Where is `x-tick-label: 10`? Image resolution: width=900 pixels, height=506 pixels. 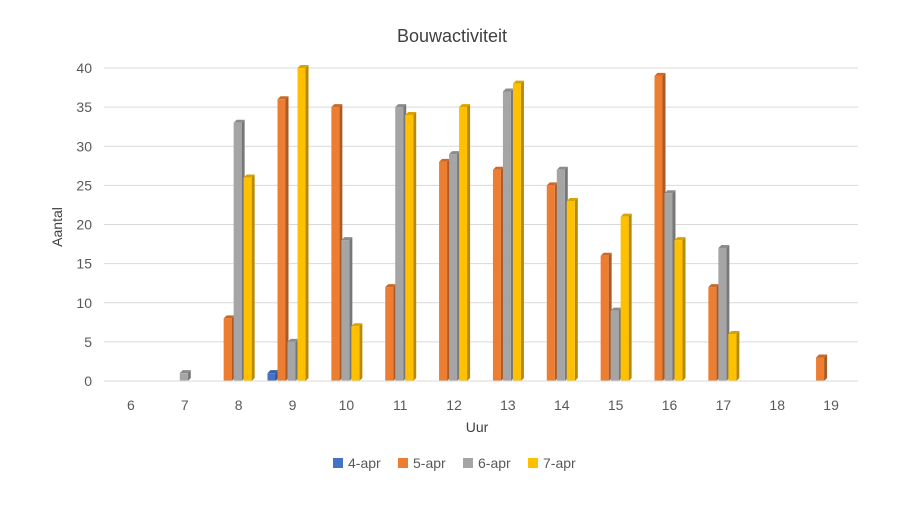 x-tick-label: 10 is located at coordinates (347, 405).